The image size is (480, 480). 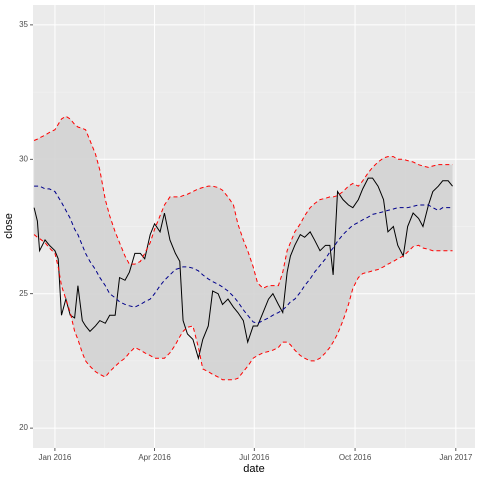 I want to click on y-tick-label: 35, so click(x=23, y=24).